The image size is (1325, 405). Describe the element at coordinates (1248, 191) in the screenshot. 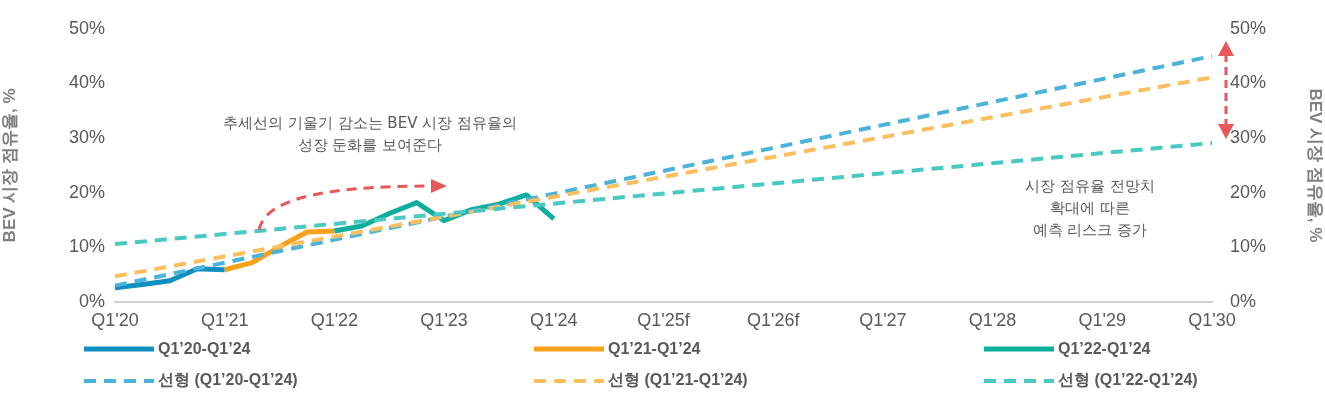

I see `y2-tick-label: 20%` at that location.